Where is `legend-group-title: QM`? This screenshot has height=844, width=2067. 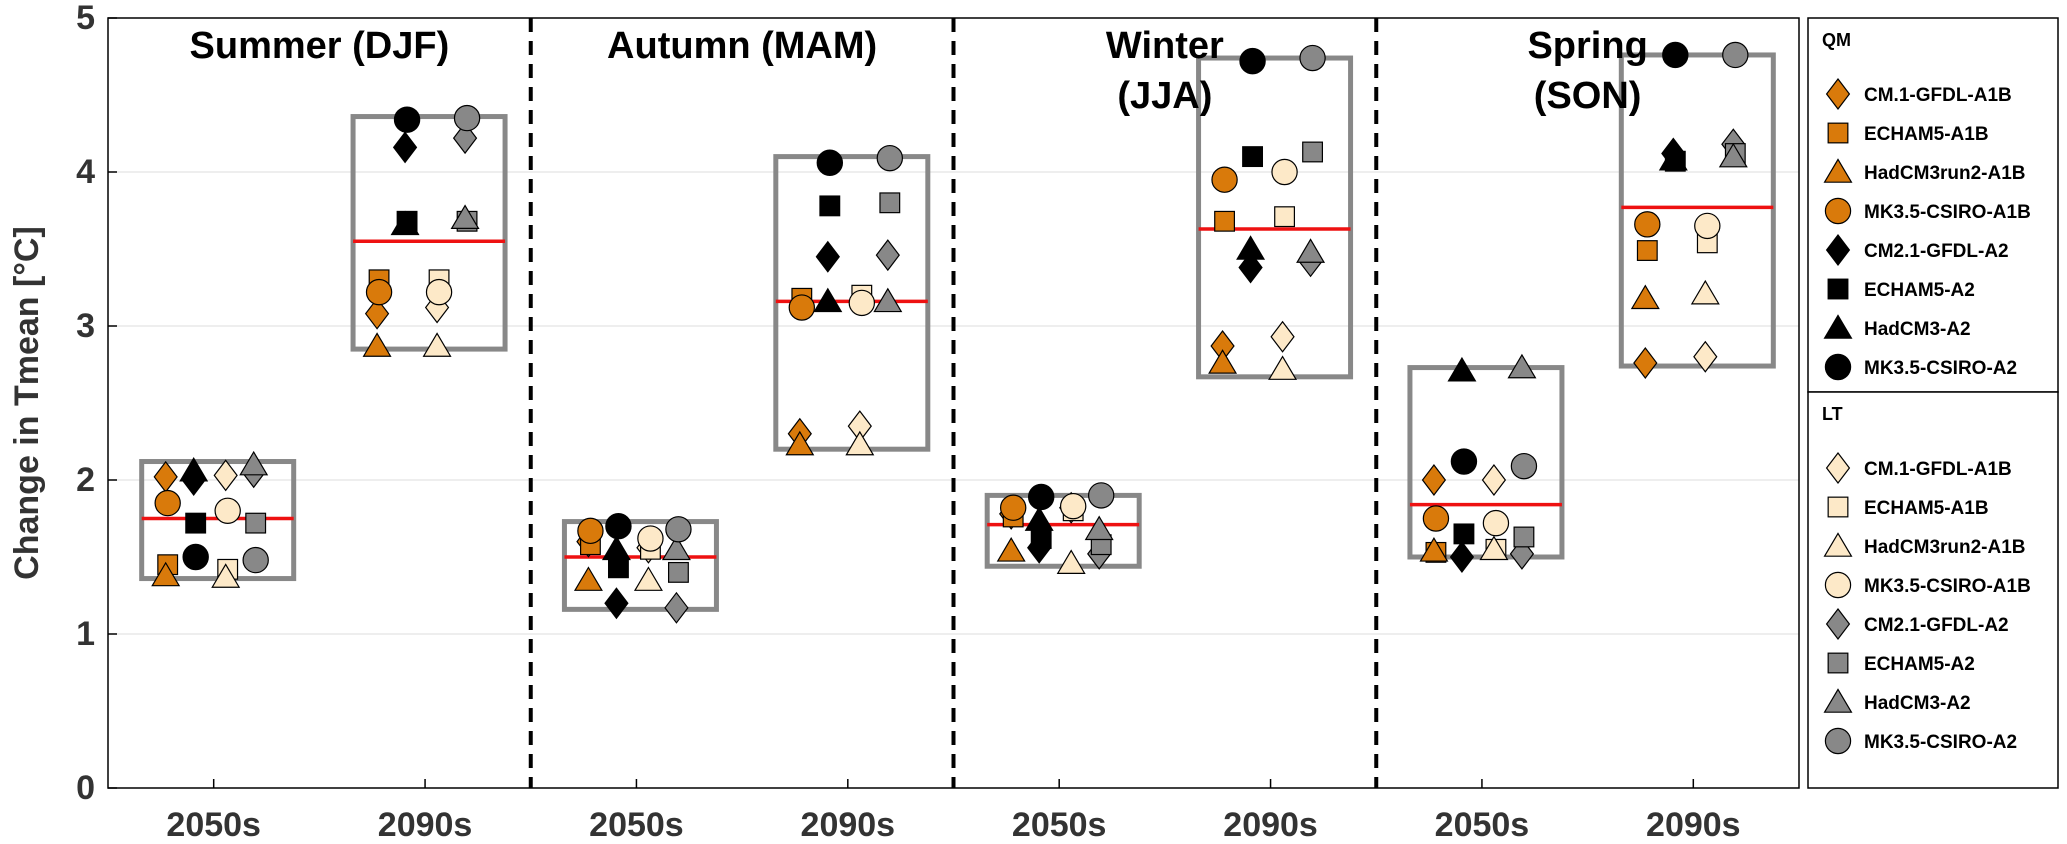 legend-group-title: QM is located at coordinates (1836, 40).